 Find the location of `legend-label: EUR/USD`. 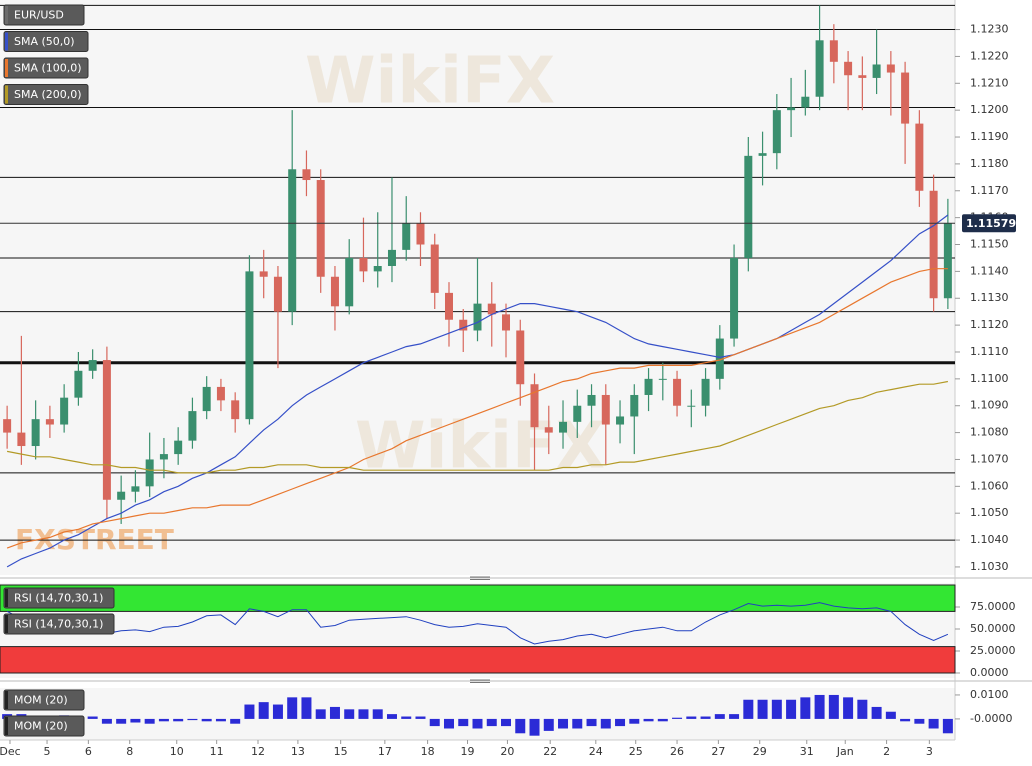

legend-label: EUR/USD is located at coordinates (39, 15).